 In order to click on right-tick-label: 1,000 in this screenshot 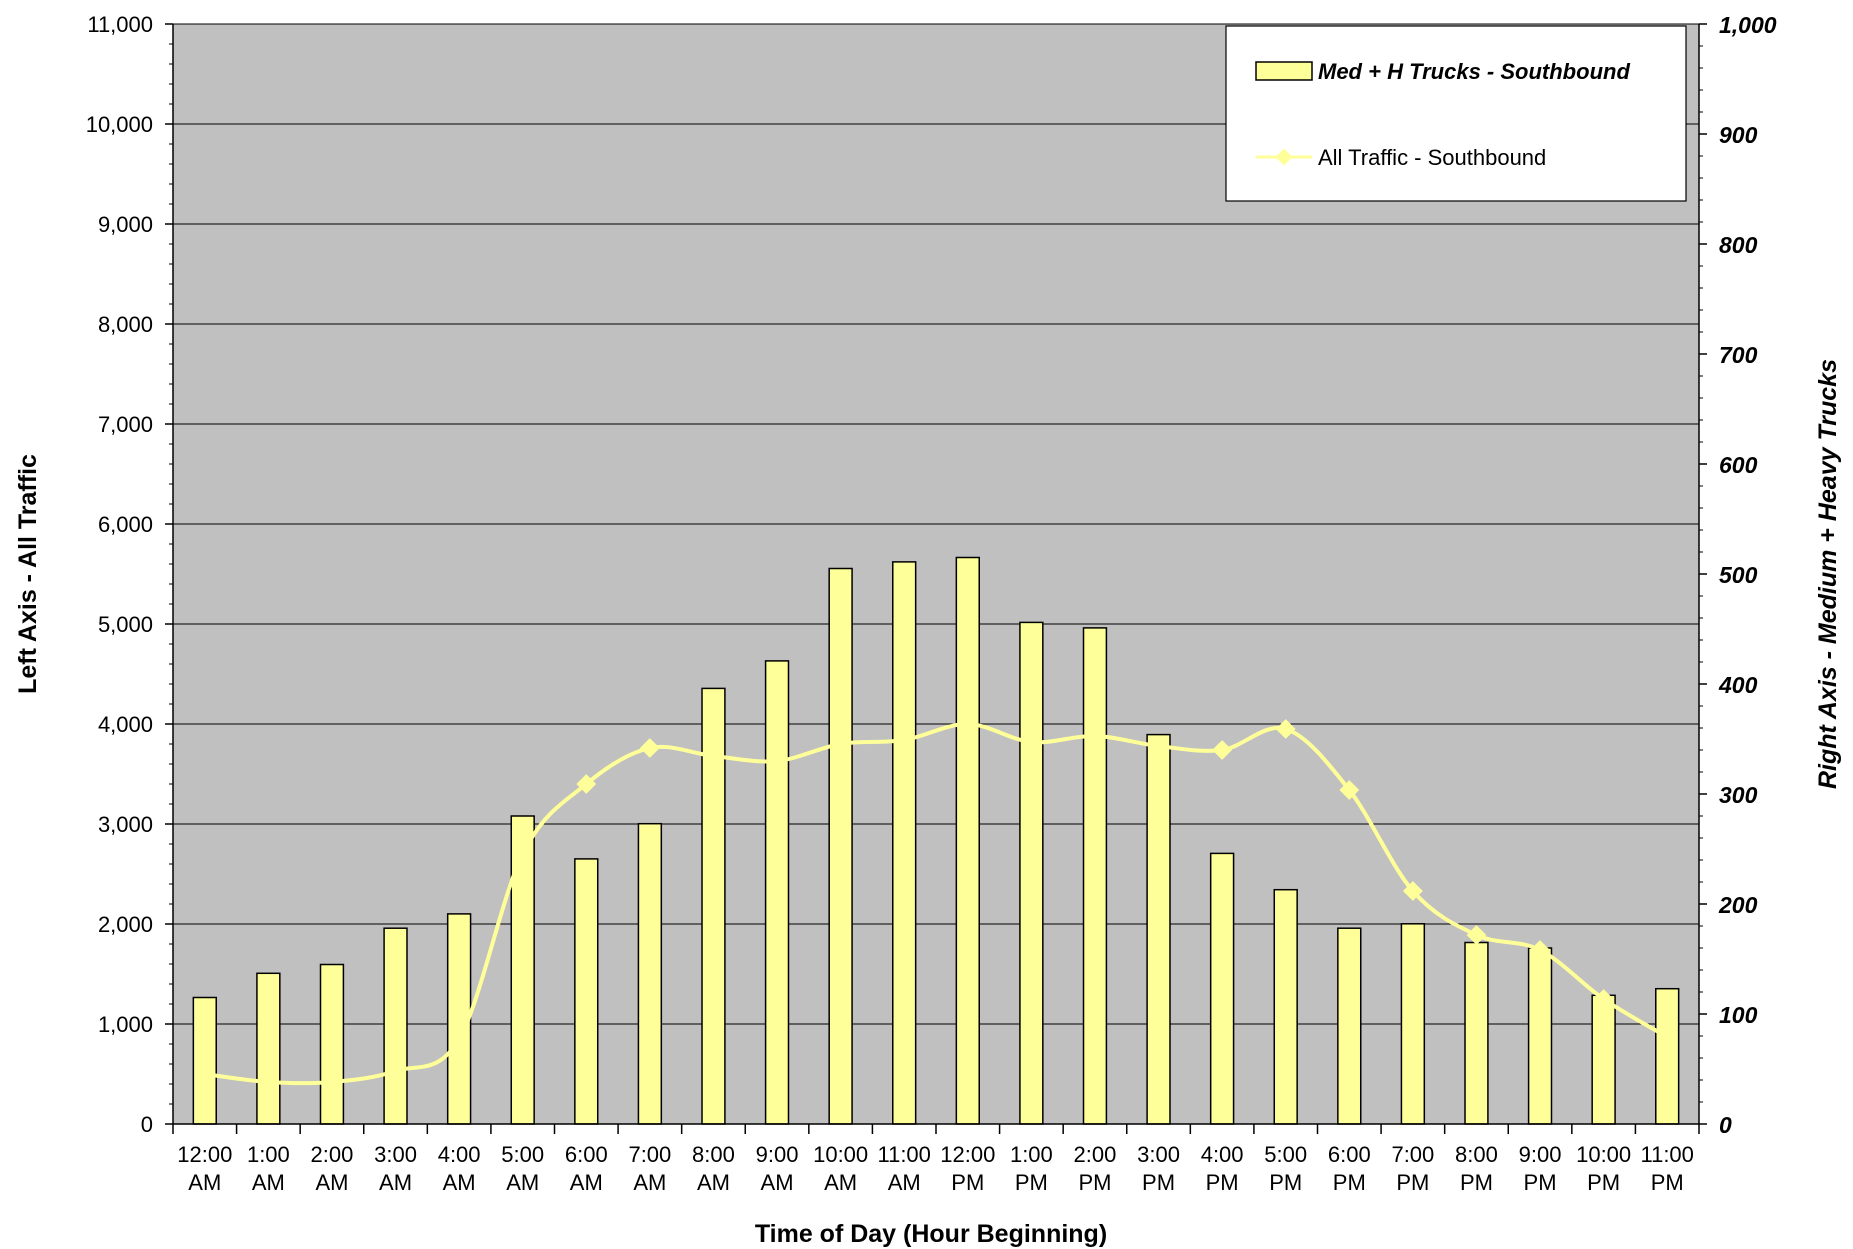, I will do `click(1748, 25)`.